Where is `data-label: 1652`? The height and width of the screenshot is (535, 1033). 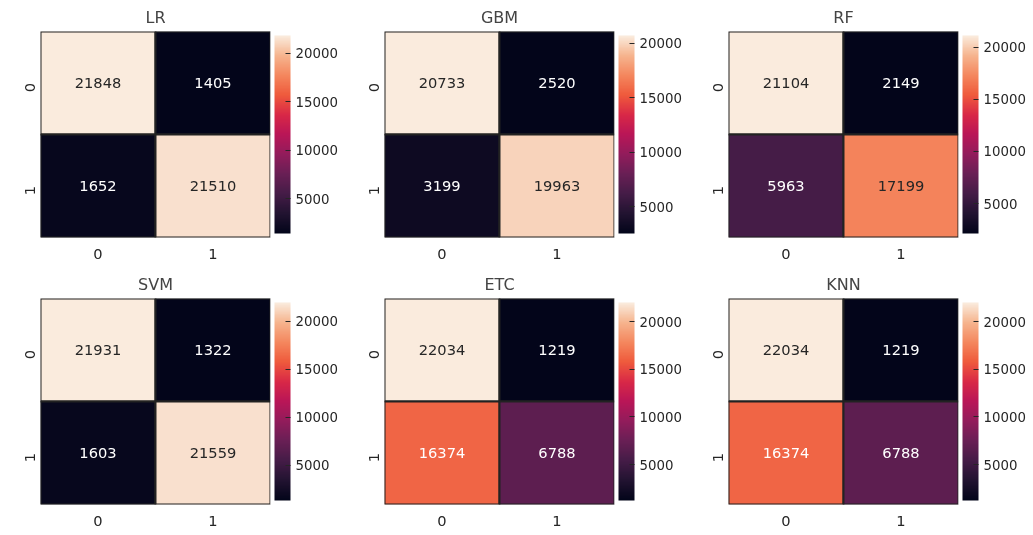 data-label: 1652 is located at coordinates (98, 185).